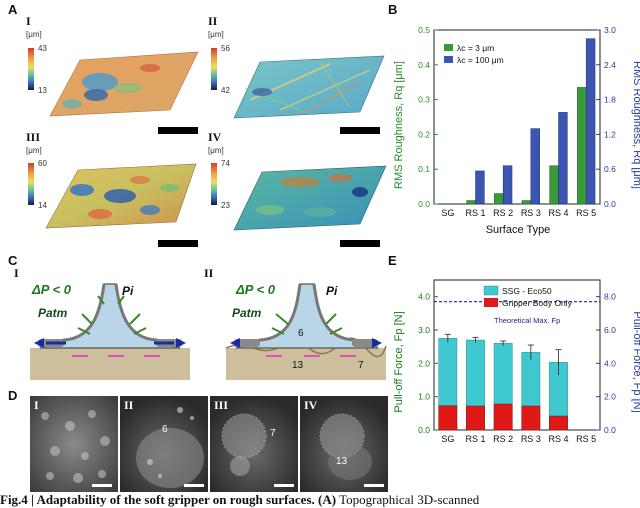  Describe the element at coordinates (34, 34) in the screenshot. I see `map-1-unit: [μm]` at that location.